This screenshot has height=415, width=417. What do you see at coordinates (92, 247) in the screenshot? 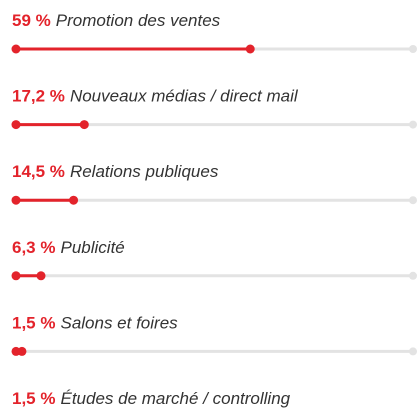
I see `category-label: Publicité` at bounding box center [92, 247].